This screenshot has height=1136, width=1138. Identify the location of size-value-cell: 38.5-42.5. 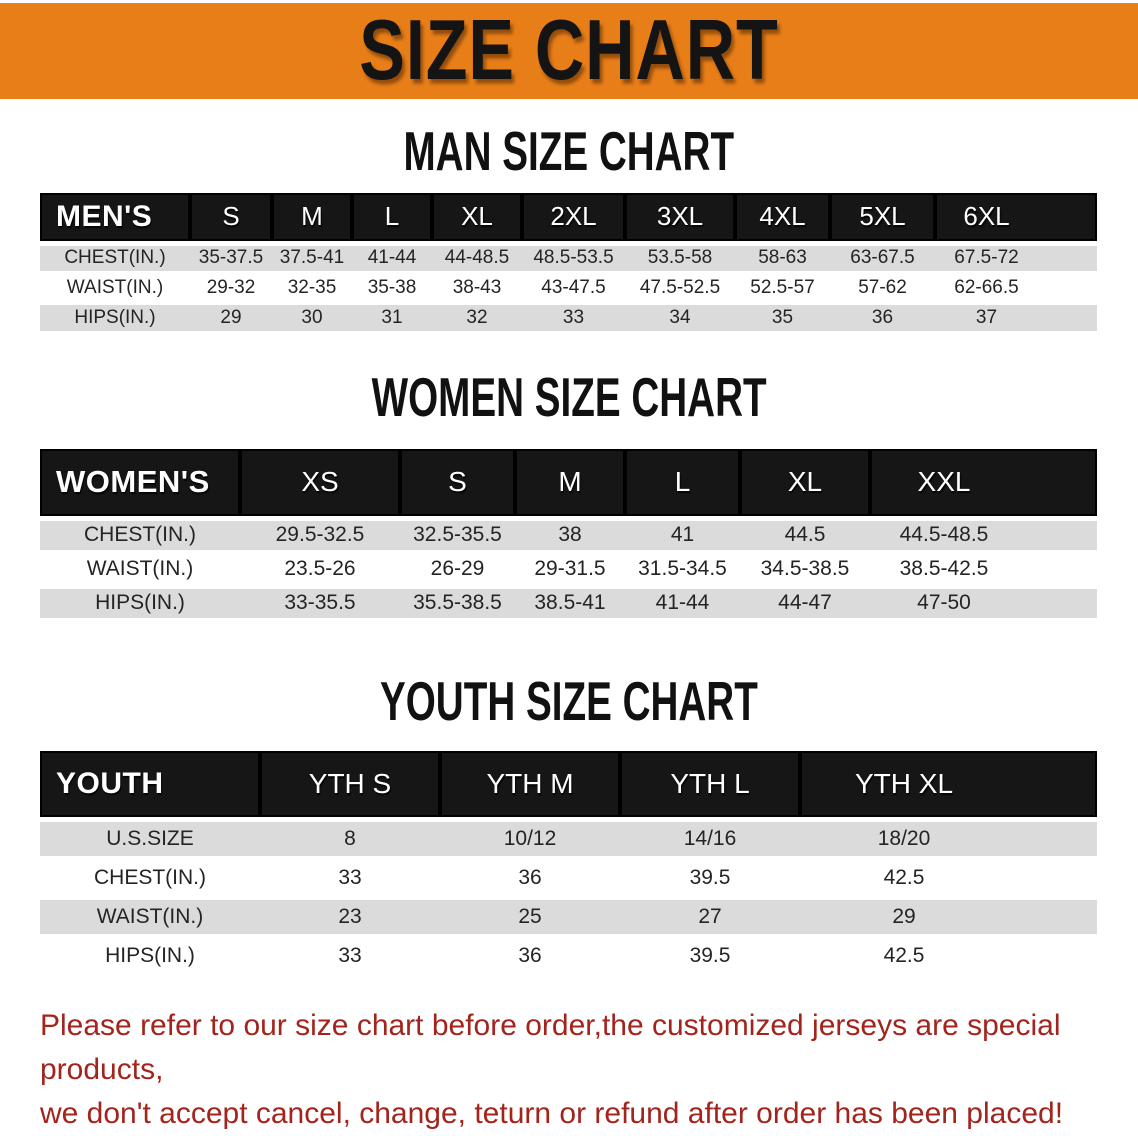
(983, 570).